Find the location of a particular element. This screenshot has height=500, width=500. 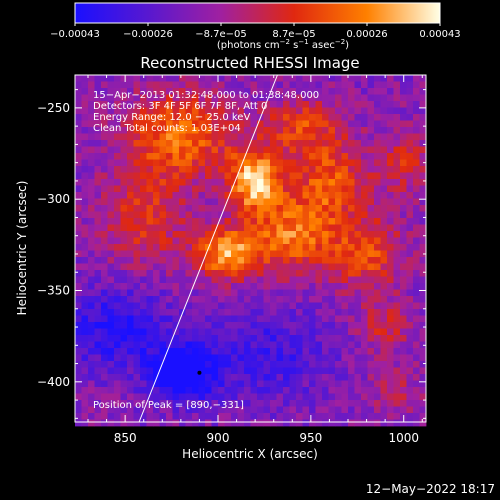

annotation-energy: Energy Range: 12.0 − 25.0 keV is located at coordinates (171, 117).